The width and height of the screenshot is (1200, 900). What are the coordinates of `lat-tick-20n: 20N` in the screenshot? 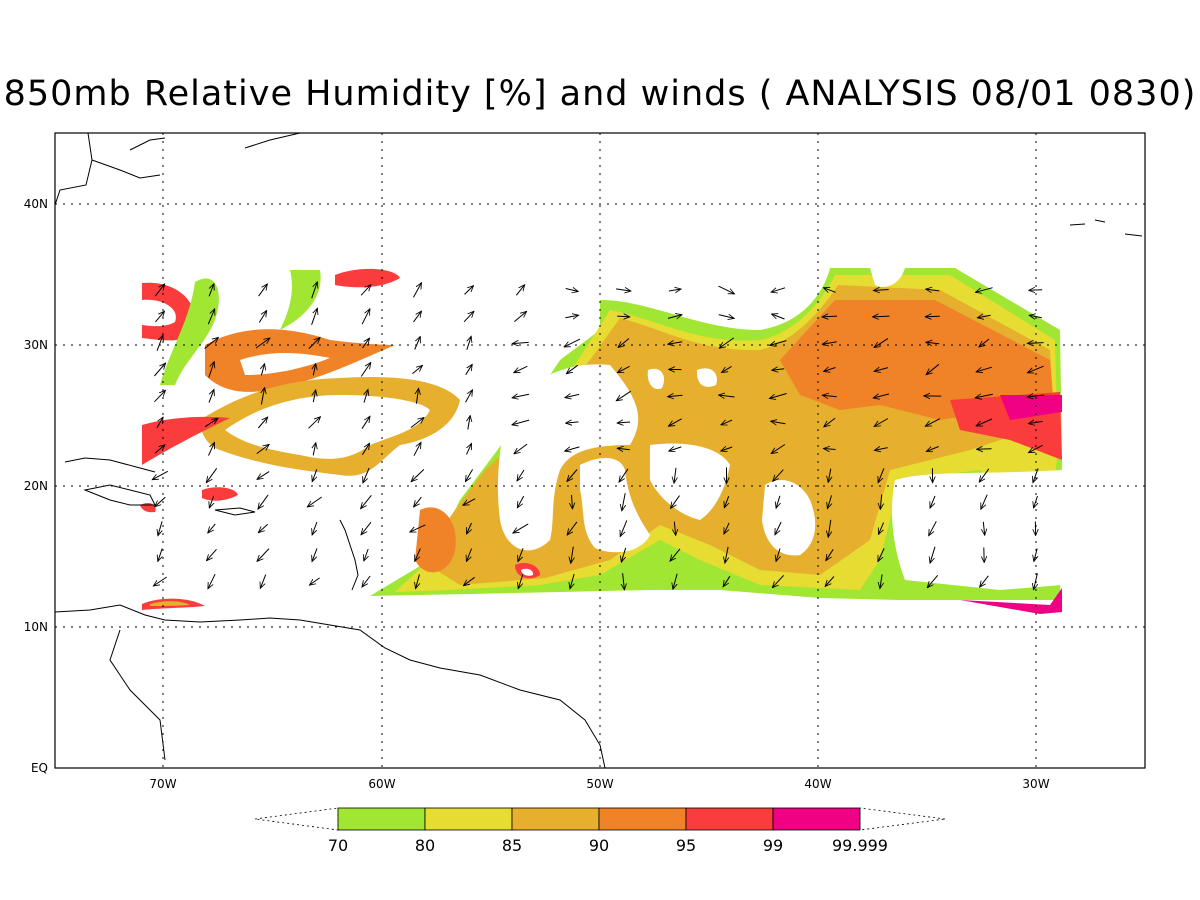 It's located at (36, 486).